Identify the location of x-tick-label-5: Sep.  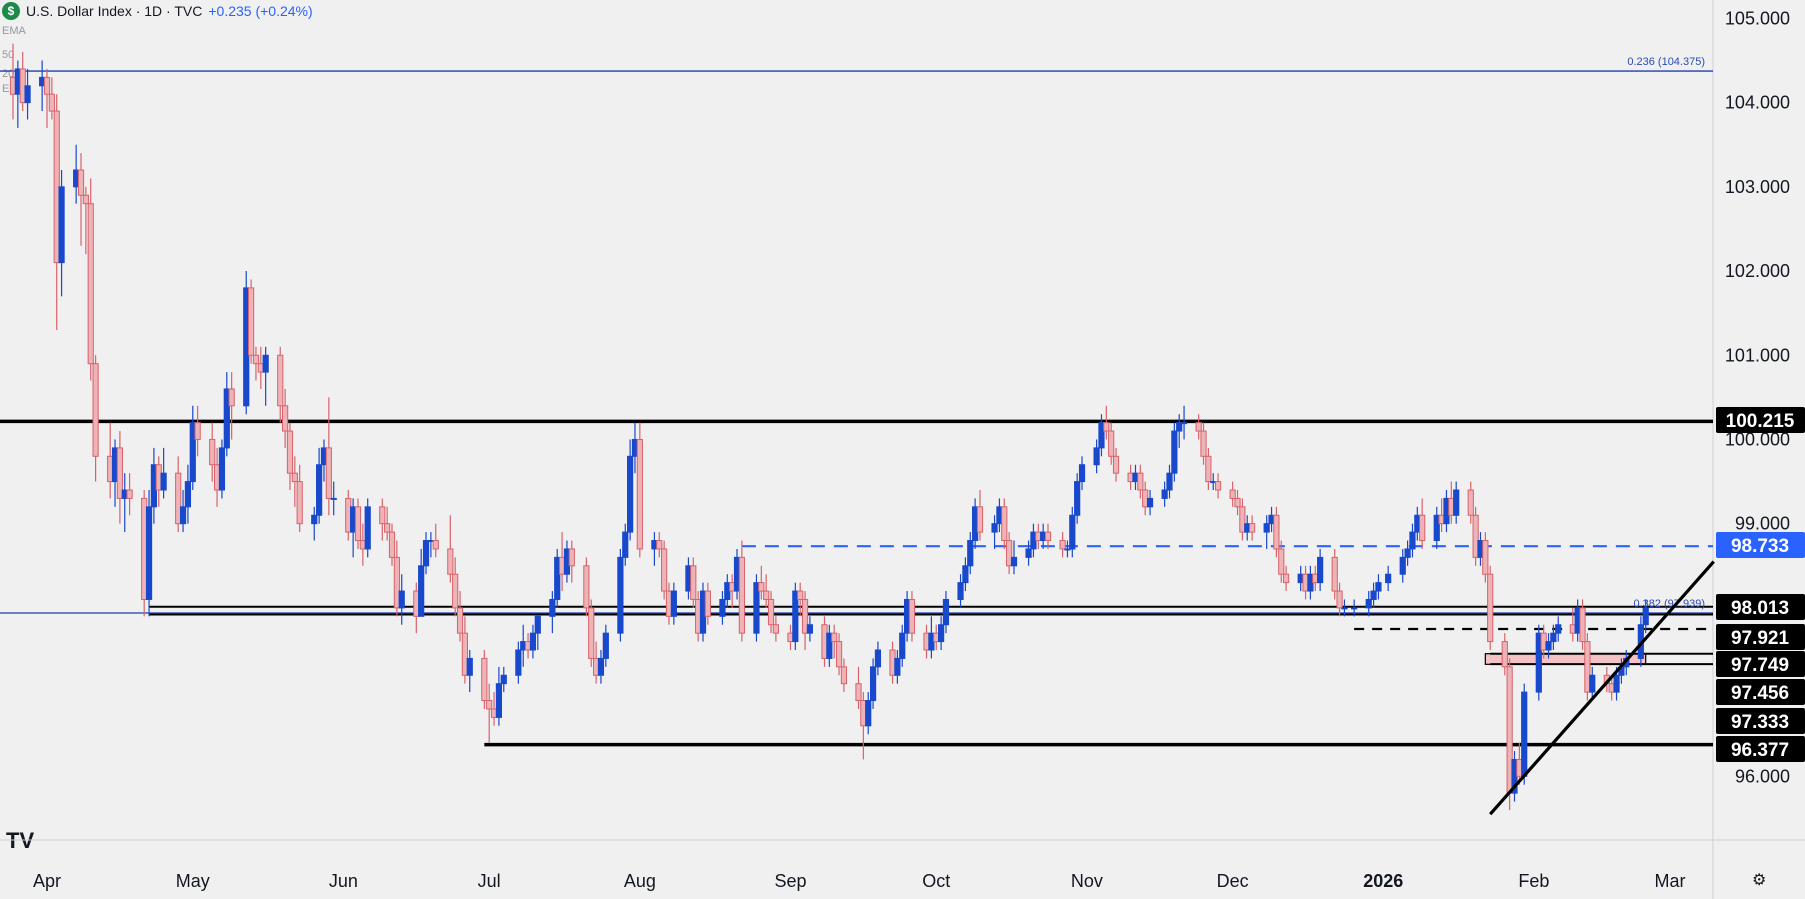
(790, 881).